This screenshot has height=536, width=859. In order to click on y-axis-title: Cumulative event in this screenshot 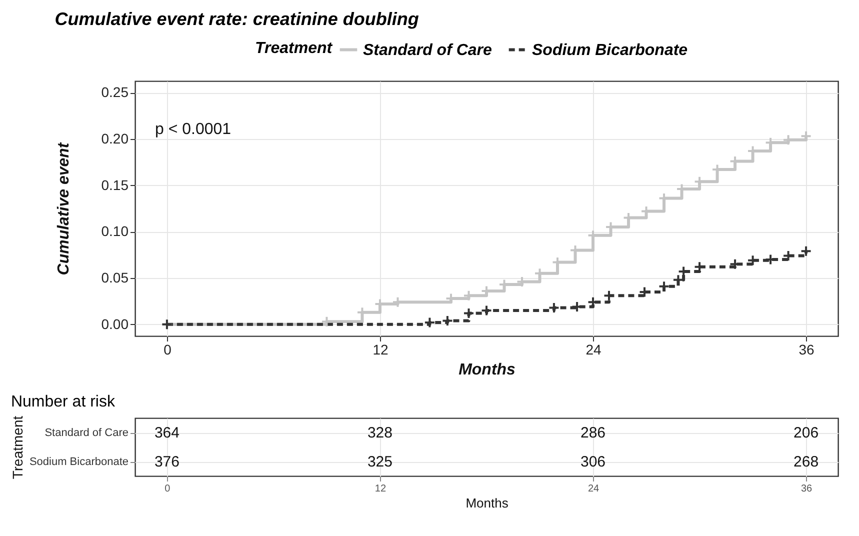, I will do `click(63, 209)`.